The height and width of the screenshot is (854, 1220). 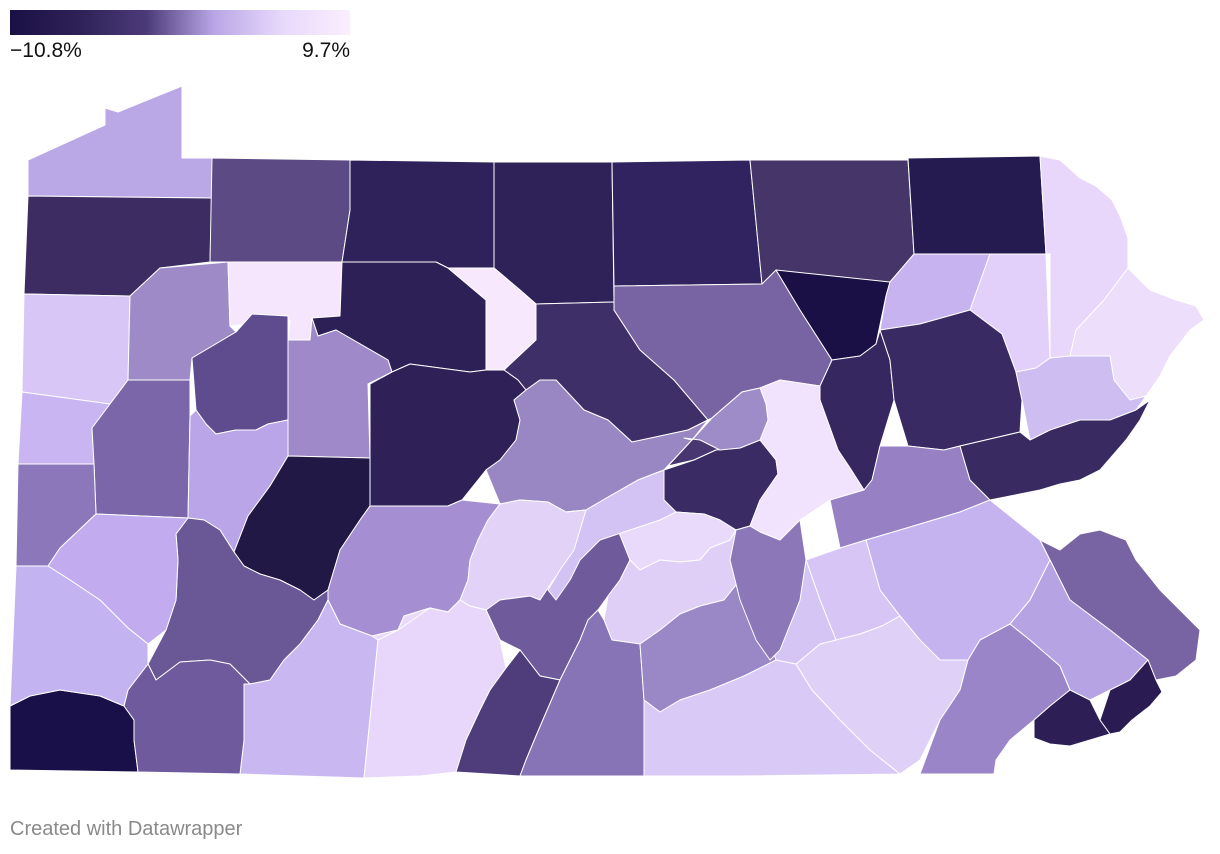 What do you see at coordinates (76, 349) in the screenshot?
I see `county-mercer` at bounding box center [76, 349].